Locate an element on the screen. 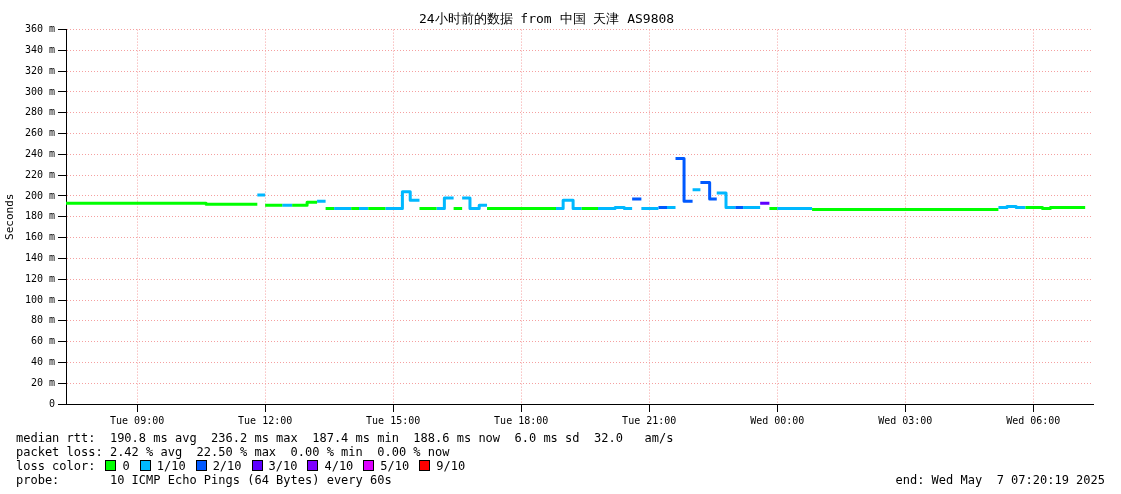 This screenshot has height=494, width=1121. y-tick-label: 320 m is located at coordinates (39, 70).